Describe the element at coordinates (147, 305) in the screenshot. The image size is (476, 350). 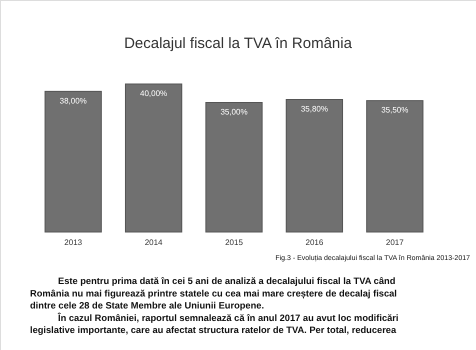
I see `text: dintre cele 28 de State Membre ale Uniunii Europene.` at that location.